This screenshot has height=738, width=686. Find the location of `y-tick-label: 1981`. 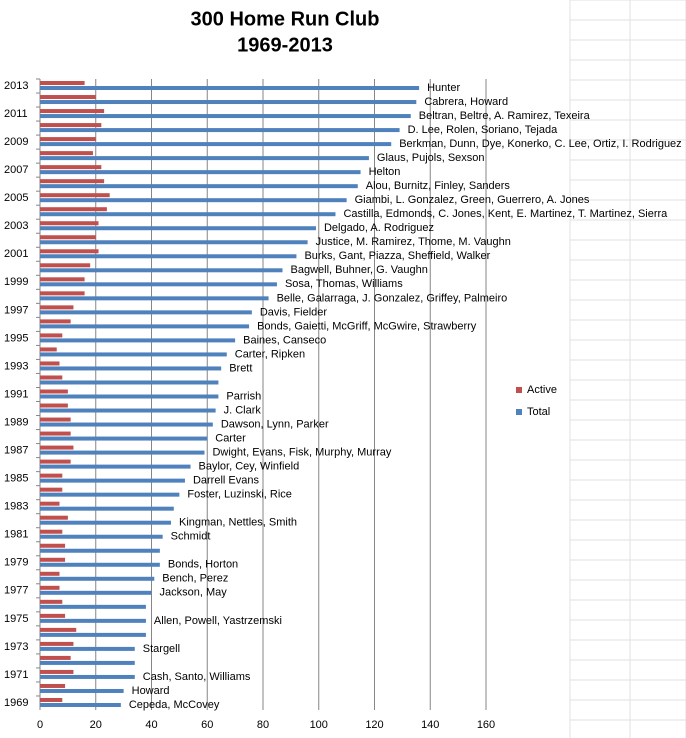

y-tick-label: 1981 is located at coordinates (16, 535).